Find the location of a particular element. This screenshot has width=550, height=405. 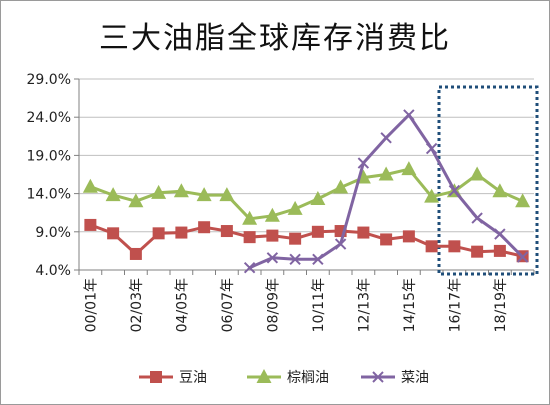

x-tick-label: 14/15年 is located at coordinates (410, 305).